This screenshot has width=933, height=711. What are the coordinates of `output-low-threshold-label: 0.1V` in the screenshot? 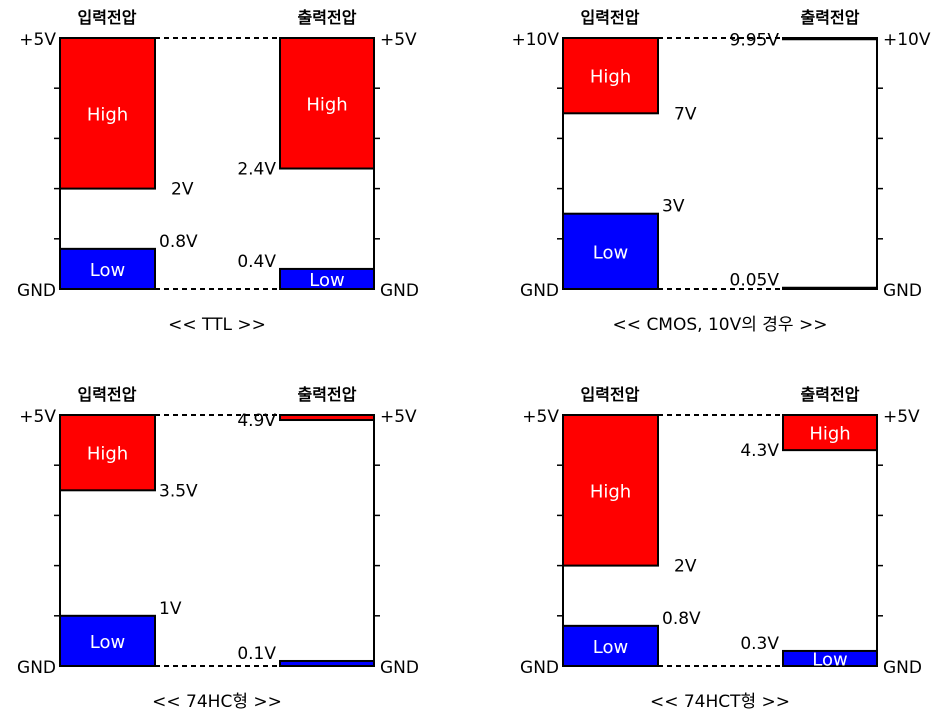 It's located at (256, 654).